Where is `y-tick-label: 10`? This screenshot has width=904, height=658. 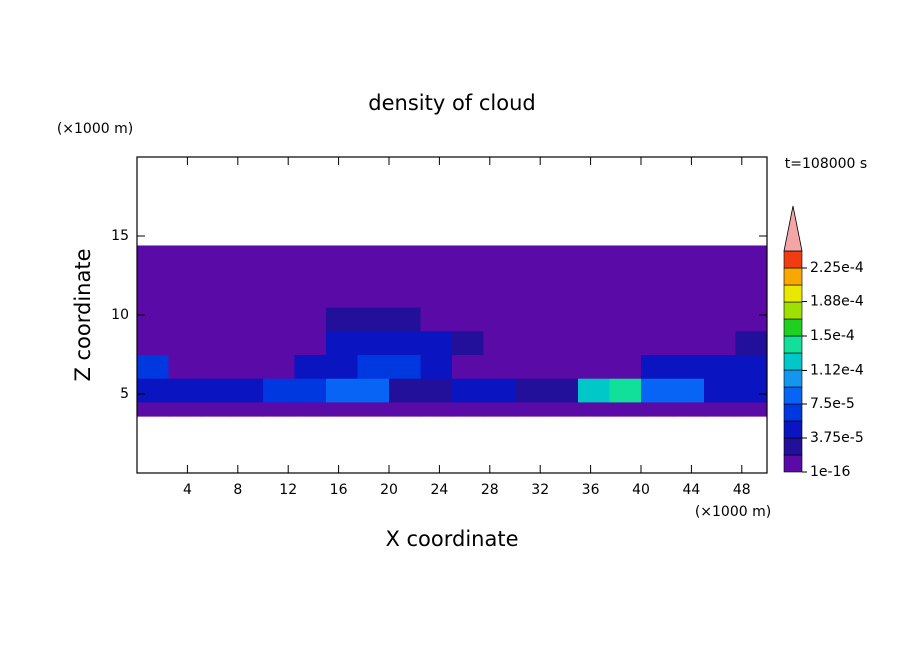
y-tick-label: 10 is located at coordinates (120, 315).